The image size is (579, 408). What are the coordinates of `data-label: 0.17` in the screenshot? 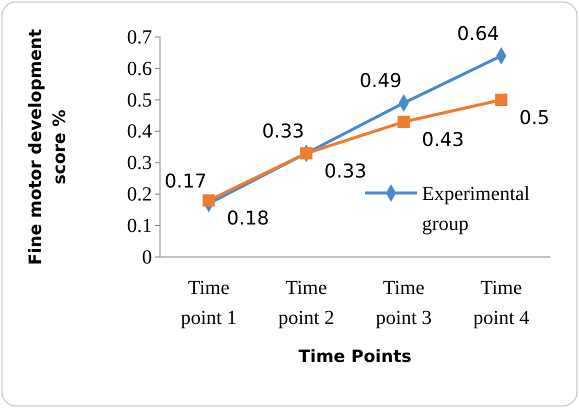 It's located at (185, 181).